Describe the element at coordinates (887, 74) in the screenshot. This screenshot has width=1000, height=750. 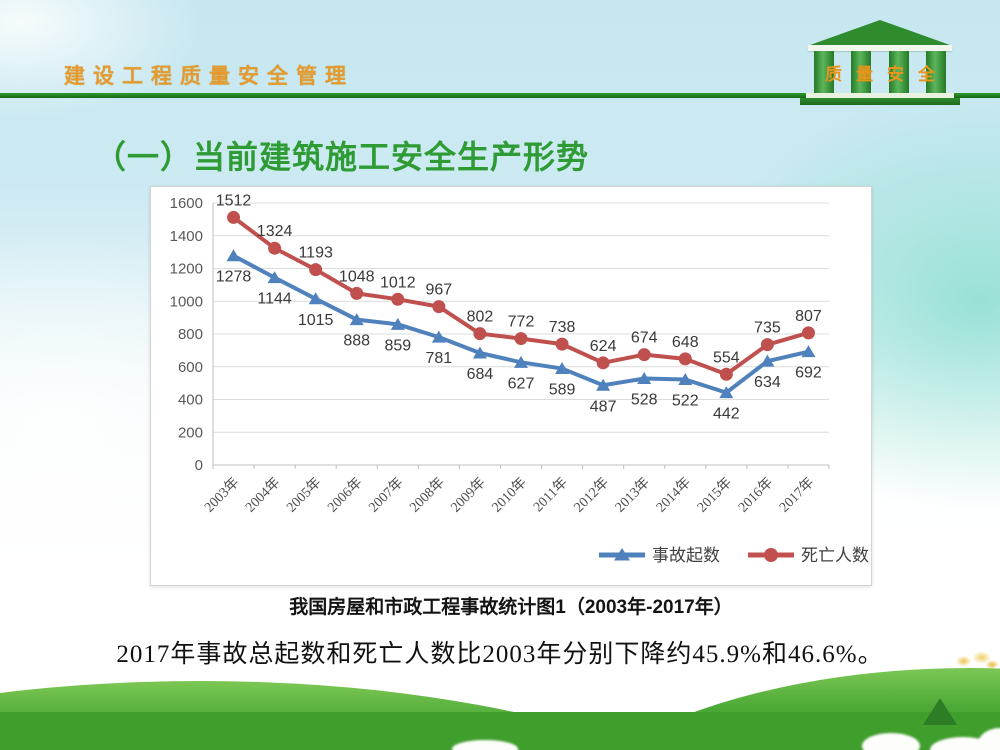
I see `logo-text: 质量安全` at that location.